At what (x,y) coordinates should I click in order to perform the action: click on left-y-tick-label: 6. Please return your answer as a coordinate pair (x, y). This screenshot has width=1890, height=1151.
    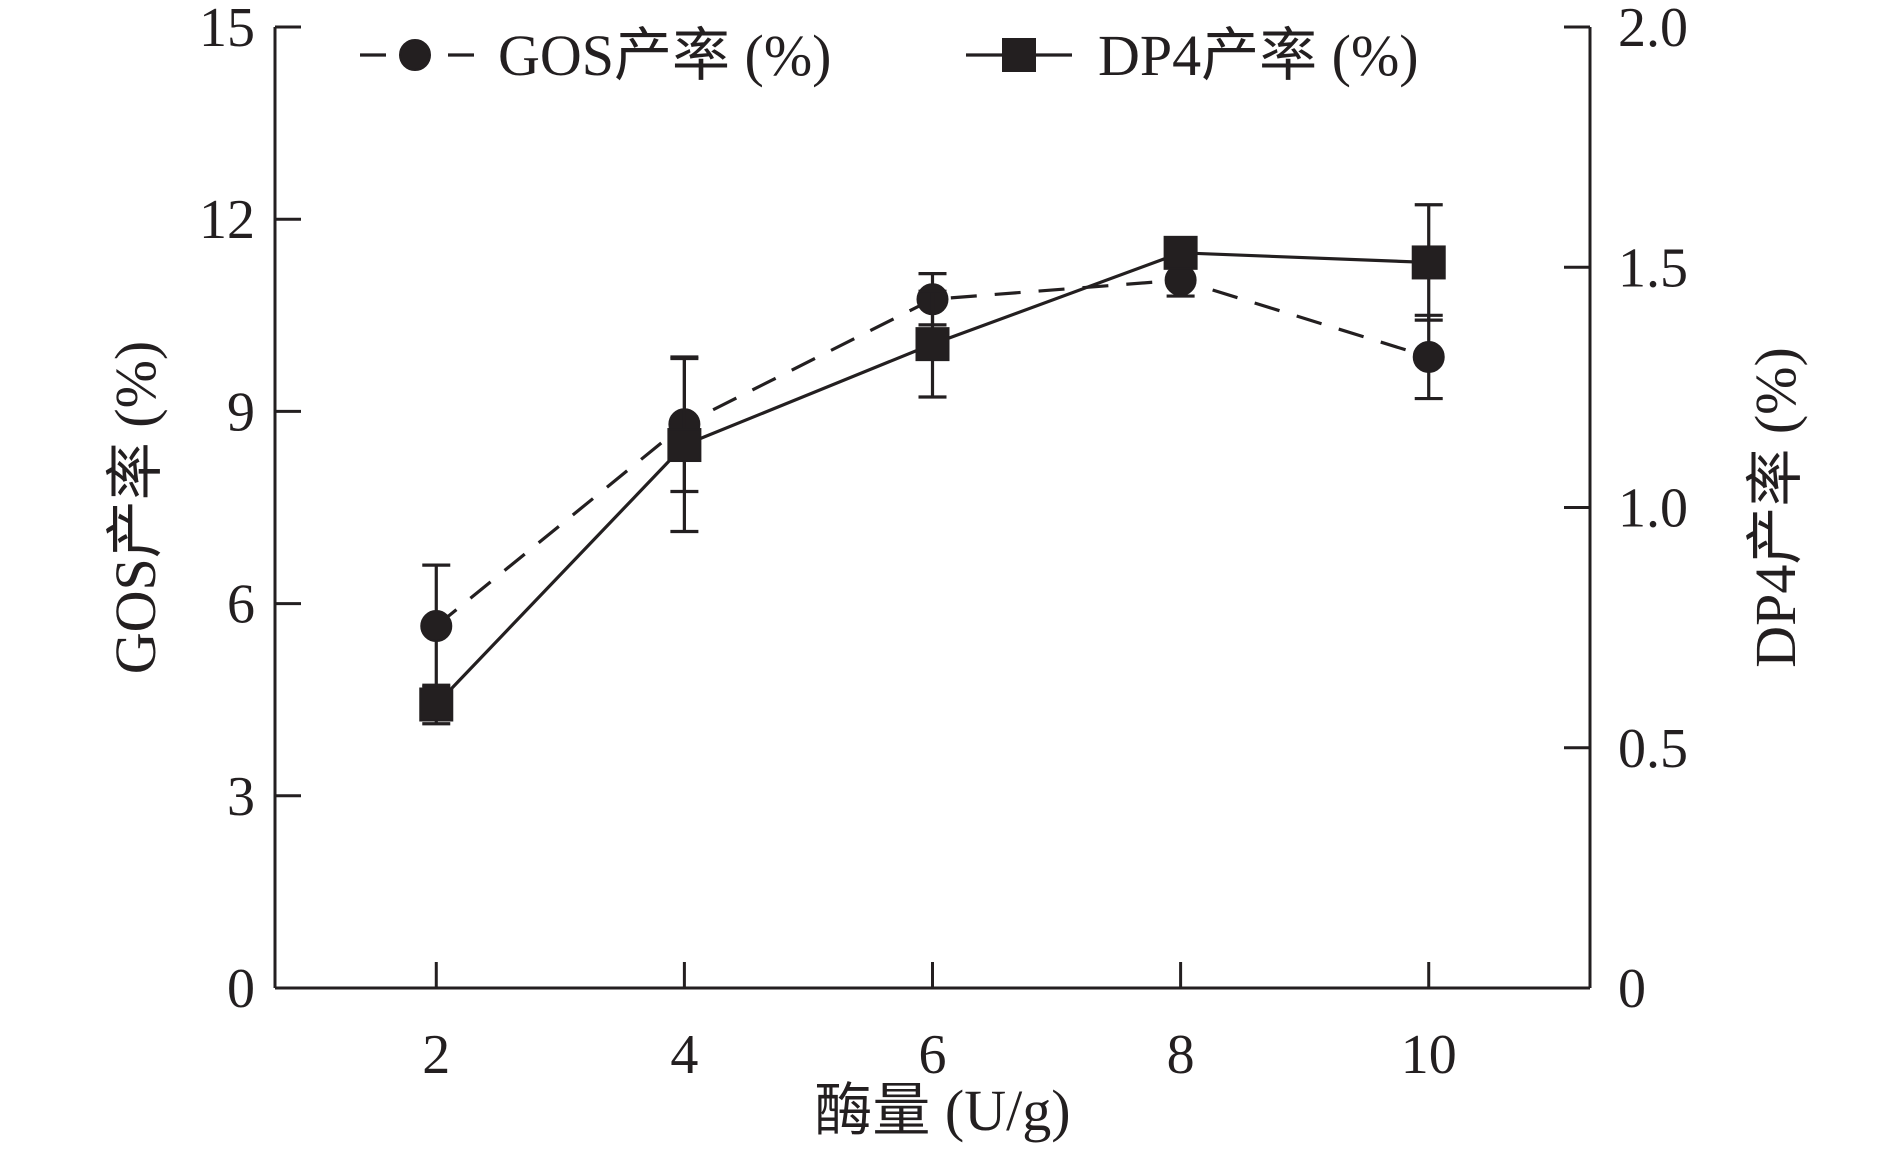
    Looking at the image, I should click on (241, 605).